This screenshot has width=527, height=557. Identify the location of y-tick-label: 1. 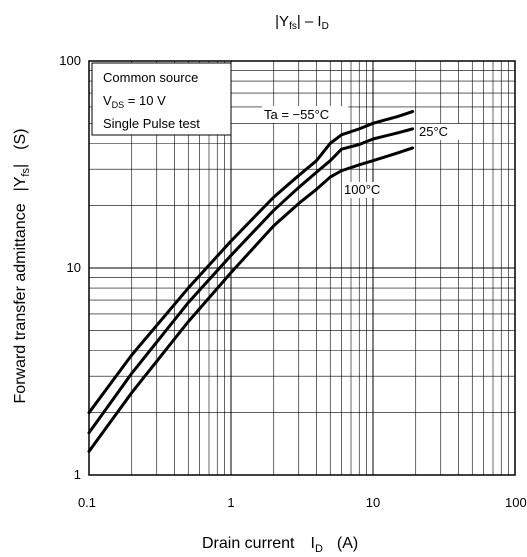
(77, 474).